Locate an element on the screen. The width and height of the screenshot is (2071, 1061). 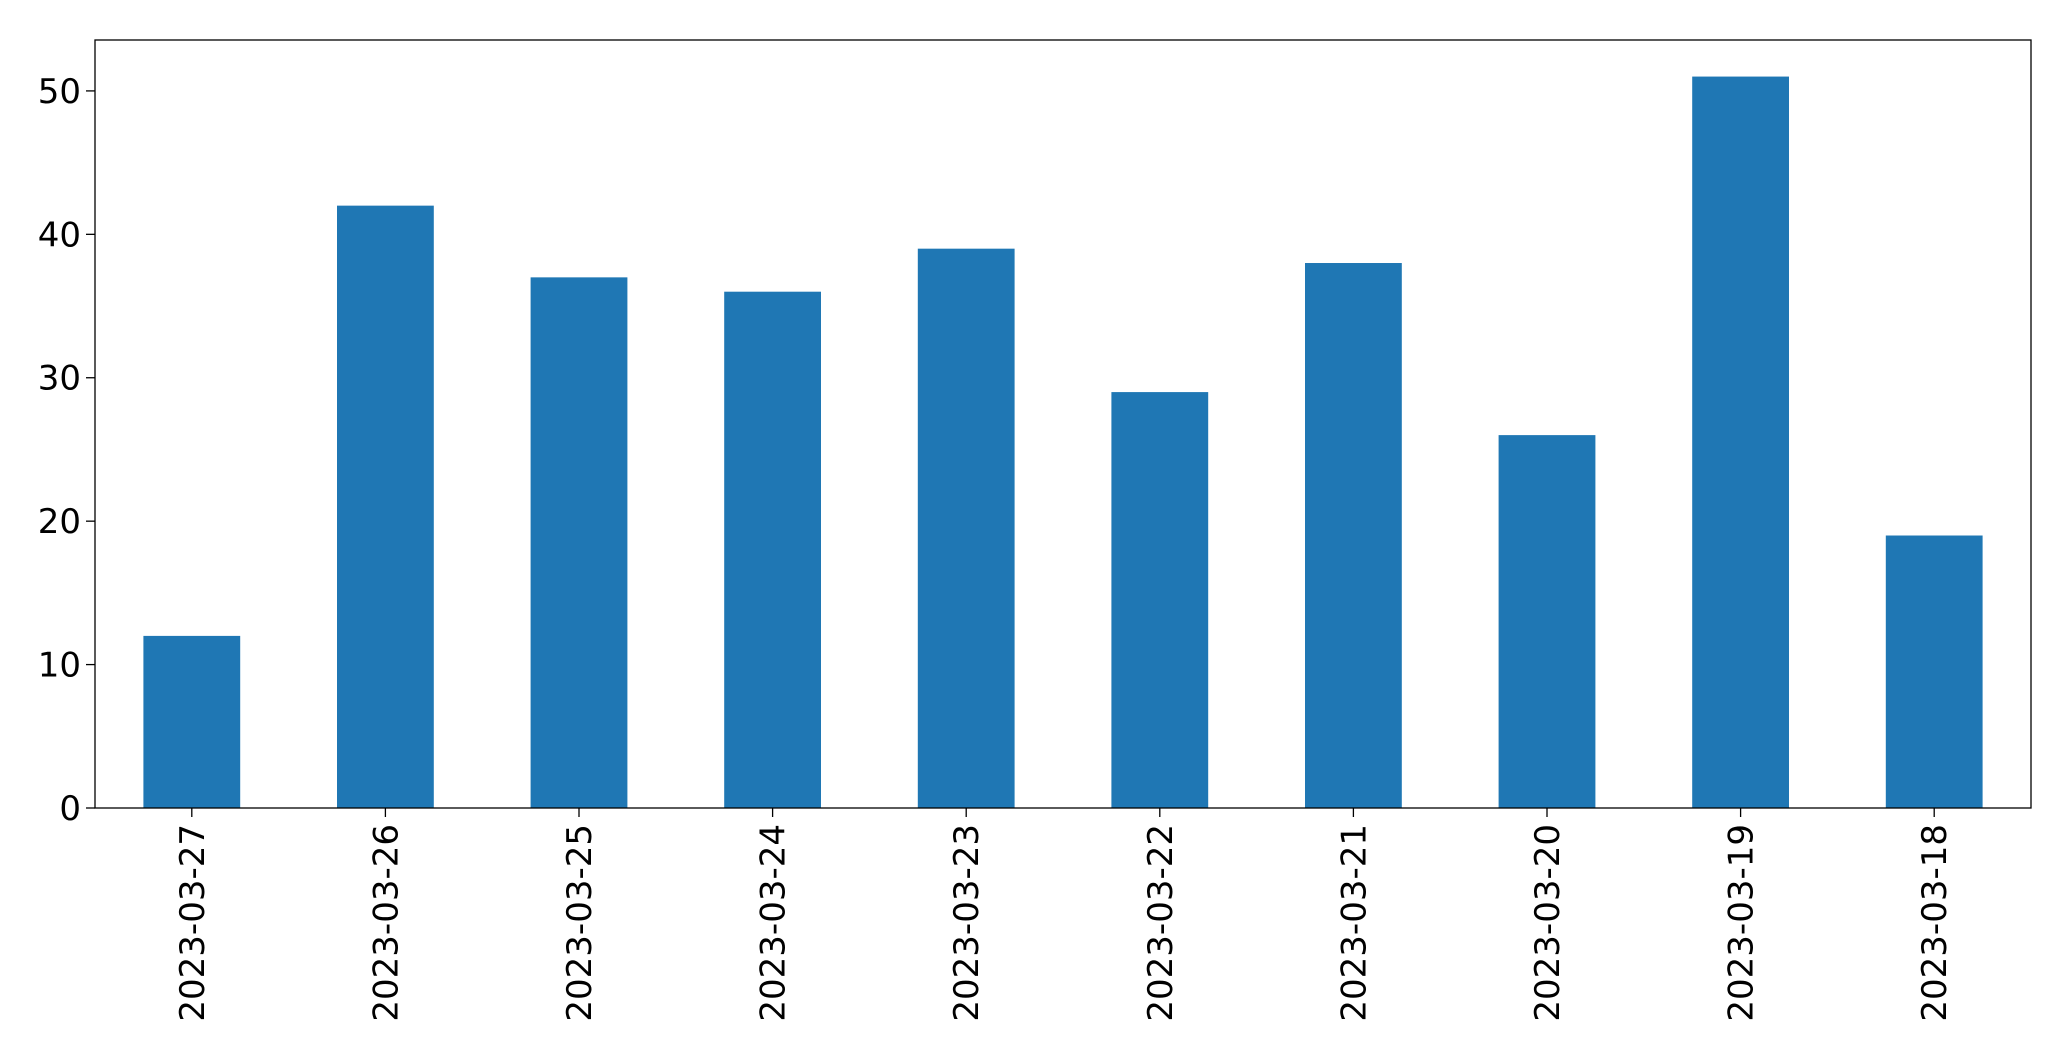
x-tick-label: 2023-03-21 is located at coordinates (1354, 923).